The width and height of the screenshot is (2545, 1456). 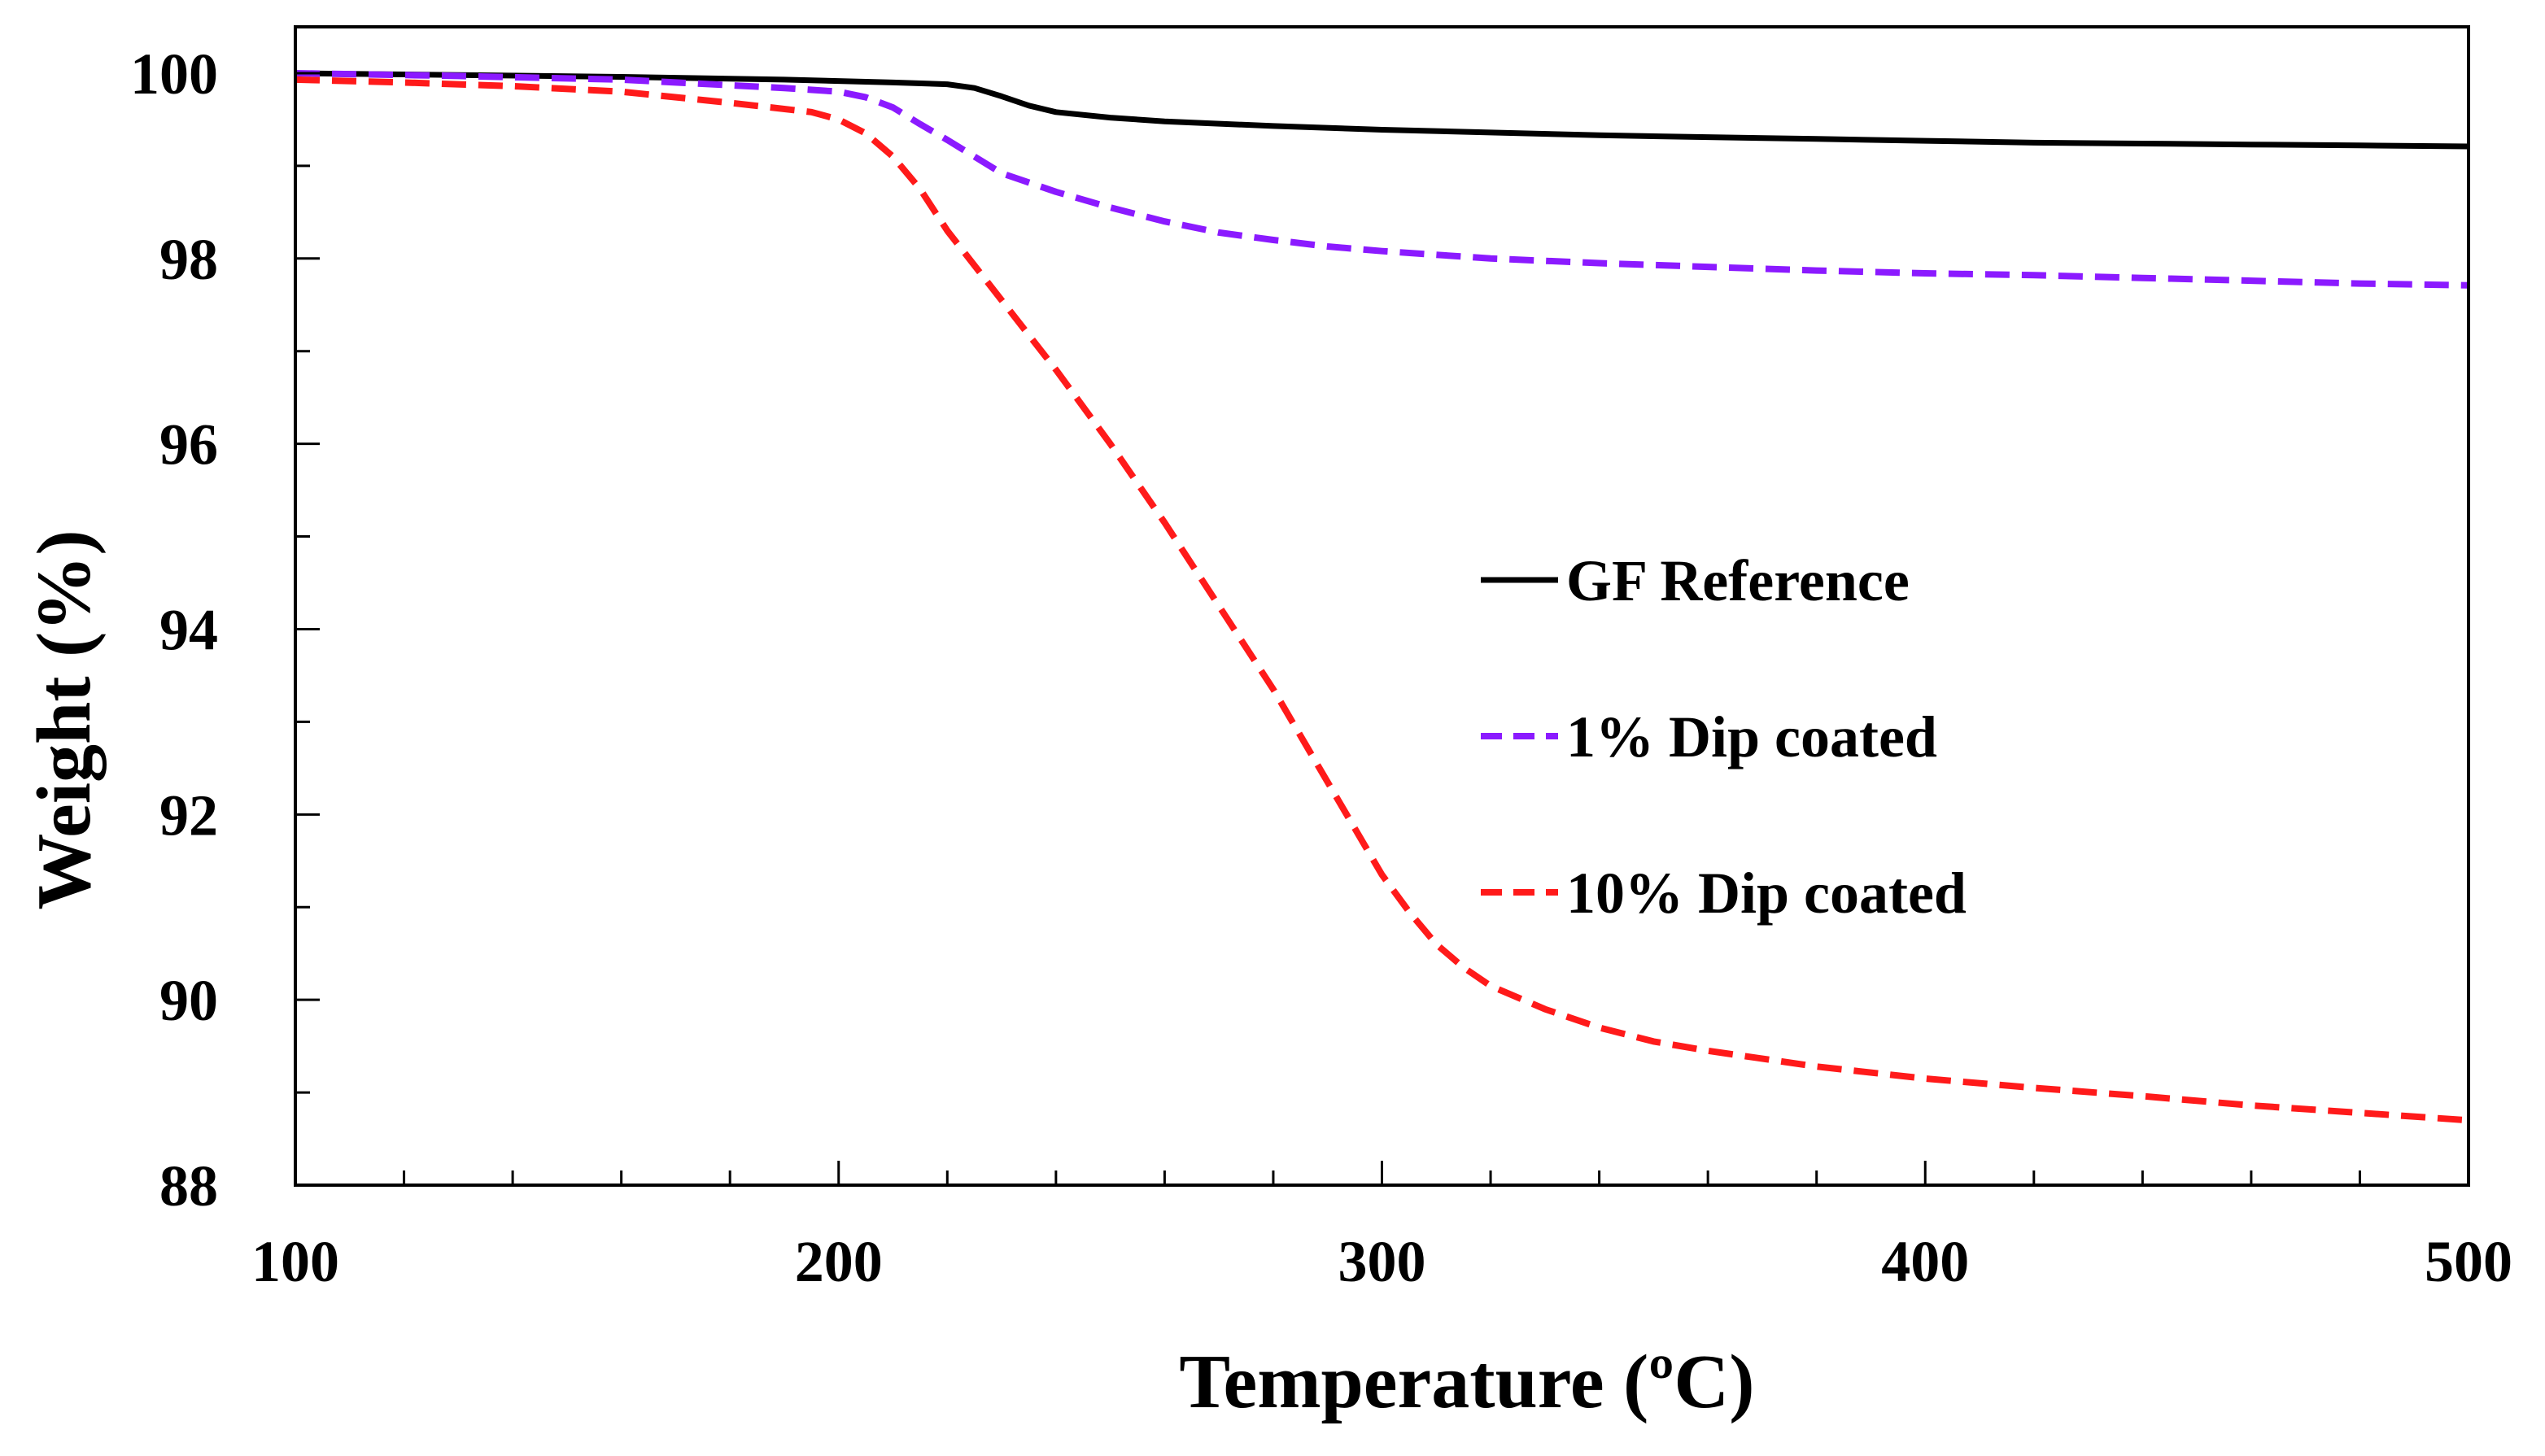 I want to click on y-tick-label: 88, so click(x=188, y=1185).